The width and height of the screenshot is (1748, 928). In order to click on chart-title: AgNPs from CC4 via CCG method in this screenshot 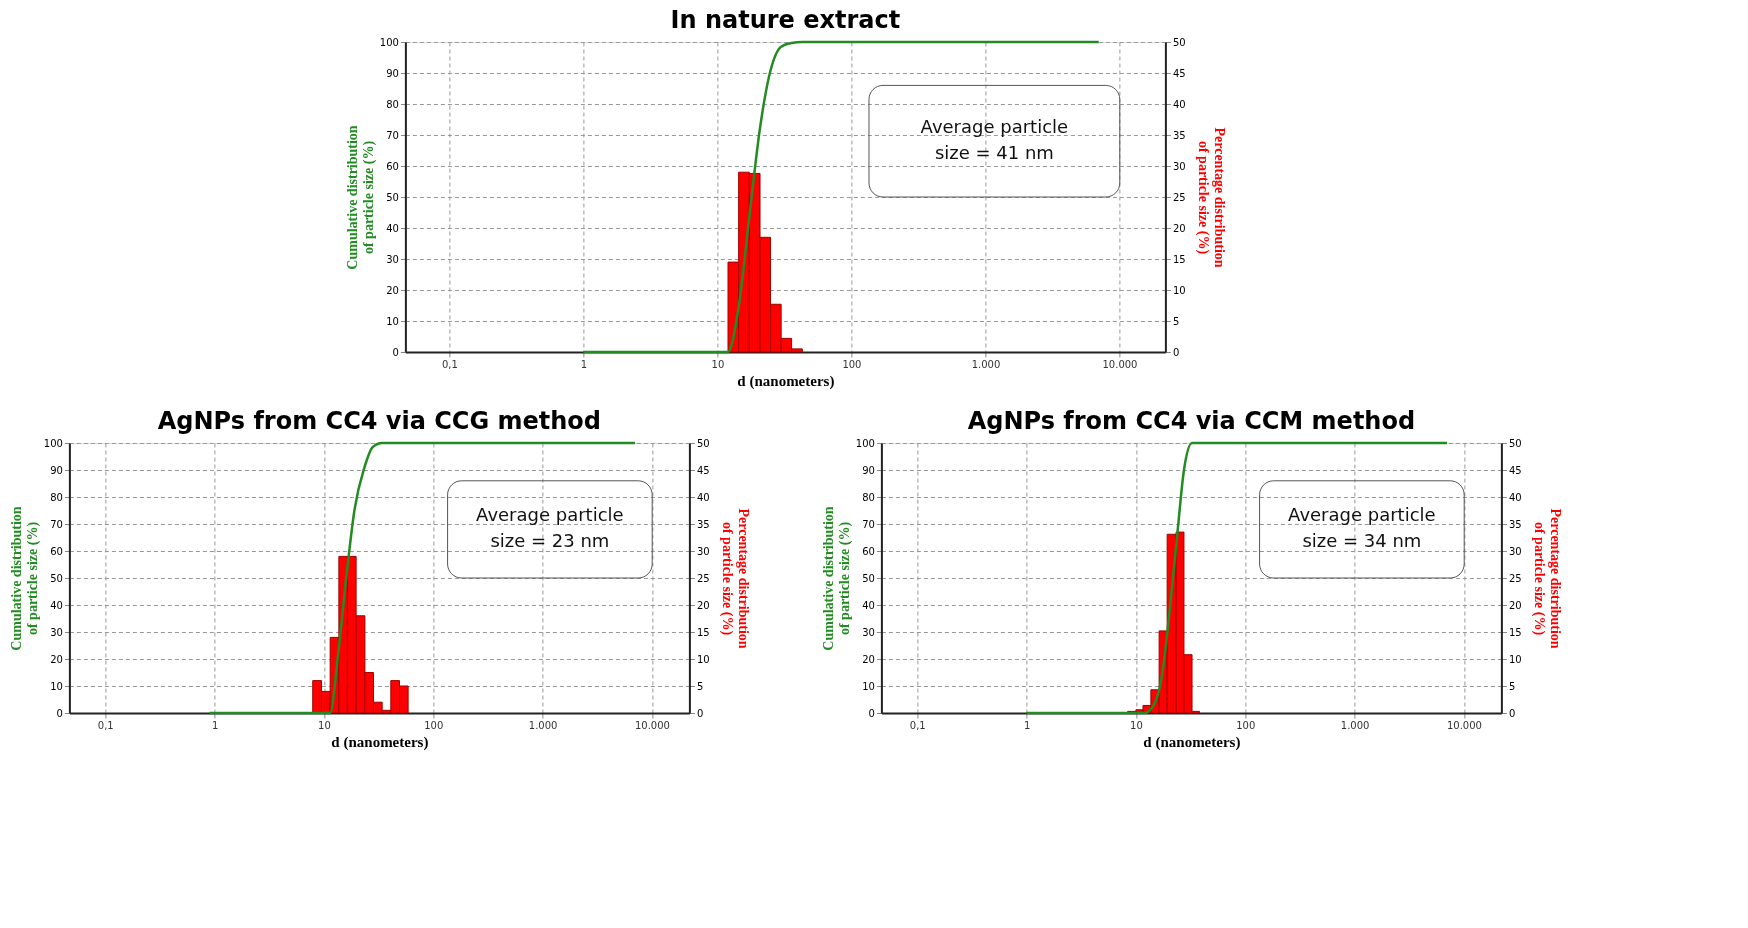, I will do `click(379, 421)`.